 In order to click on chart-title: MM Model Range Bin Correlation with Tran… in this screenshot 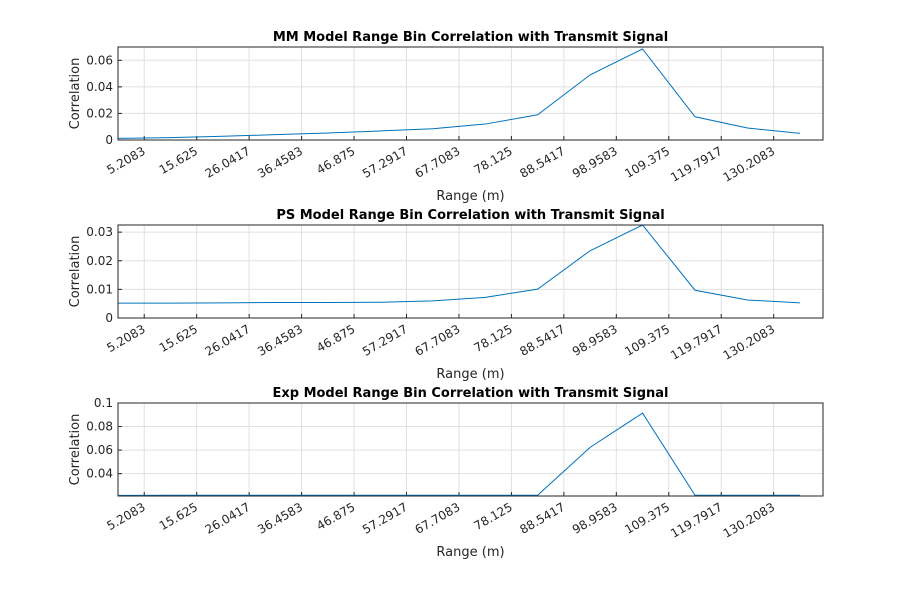, I will do `click(470, 37)`.